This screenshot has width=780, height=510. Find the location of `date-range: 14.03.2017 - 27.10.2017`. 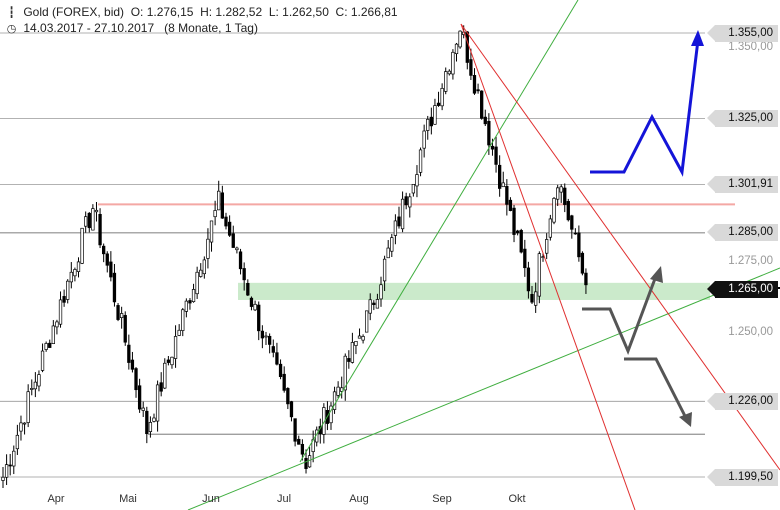

date-range: 14.03.2017 - 27.10.2017 is located at coordinates (89, 28).